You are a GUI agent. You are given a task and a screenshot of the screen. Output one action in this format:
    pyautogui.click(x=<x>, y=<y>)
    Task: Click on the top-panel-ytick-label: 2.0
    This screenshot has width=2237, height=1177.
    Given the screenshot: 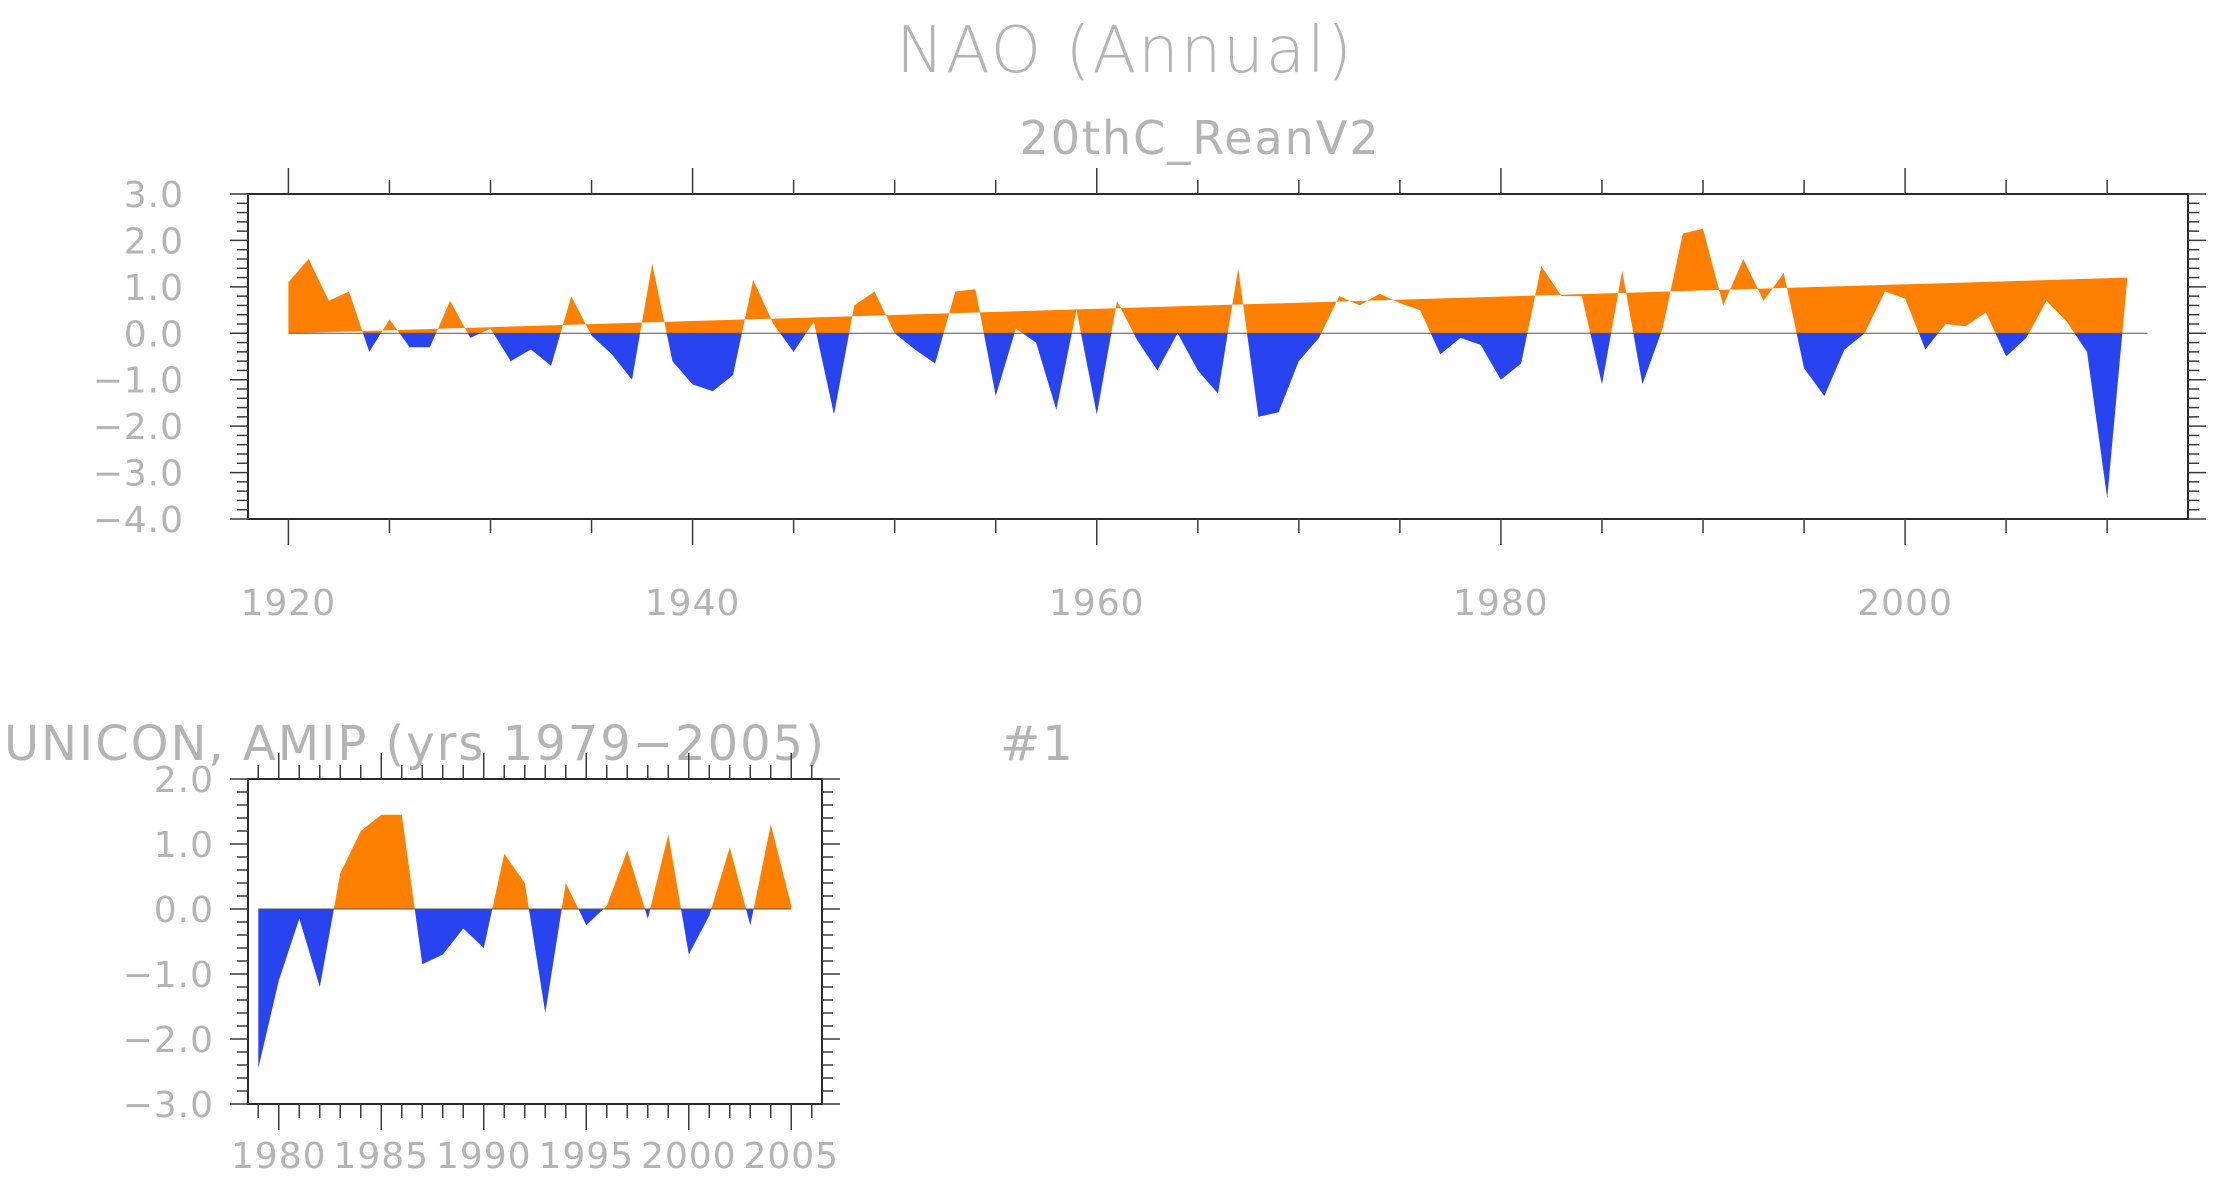 What is the action you would take?
    pyautogui.click(x=154, y=241)
    